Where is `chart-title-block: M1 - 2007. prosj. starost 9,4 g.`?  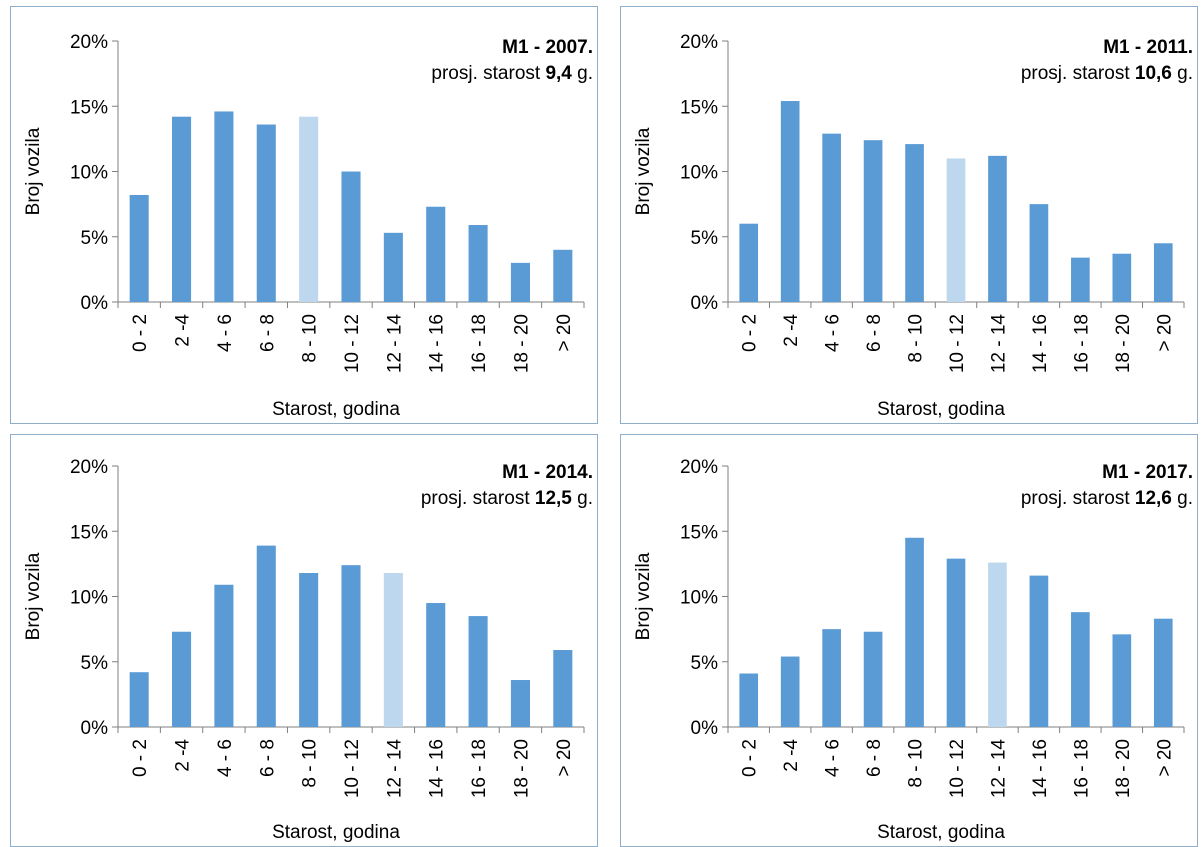 chart-title-block: M1 - 2007. prosj. starost 9,4 g. is located at coordinates (512, 61).